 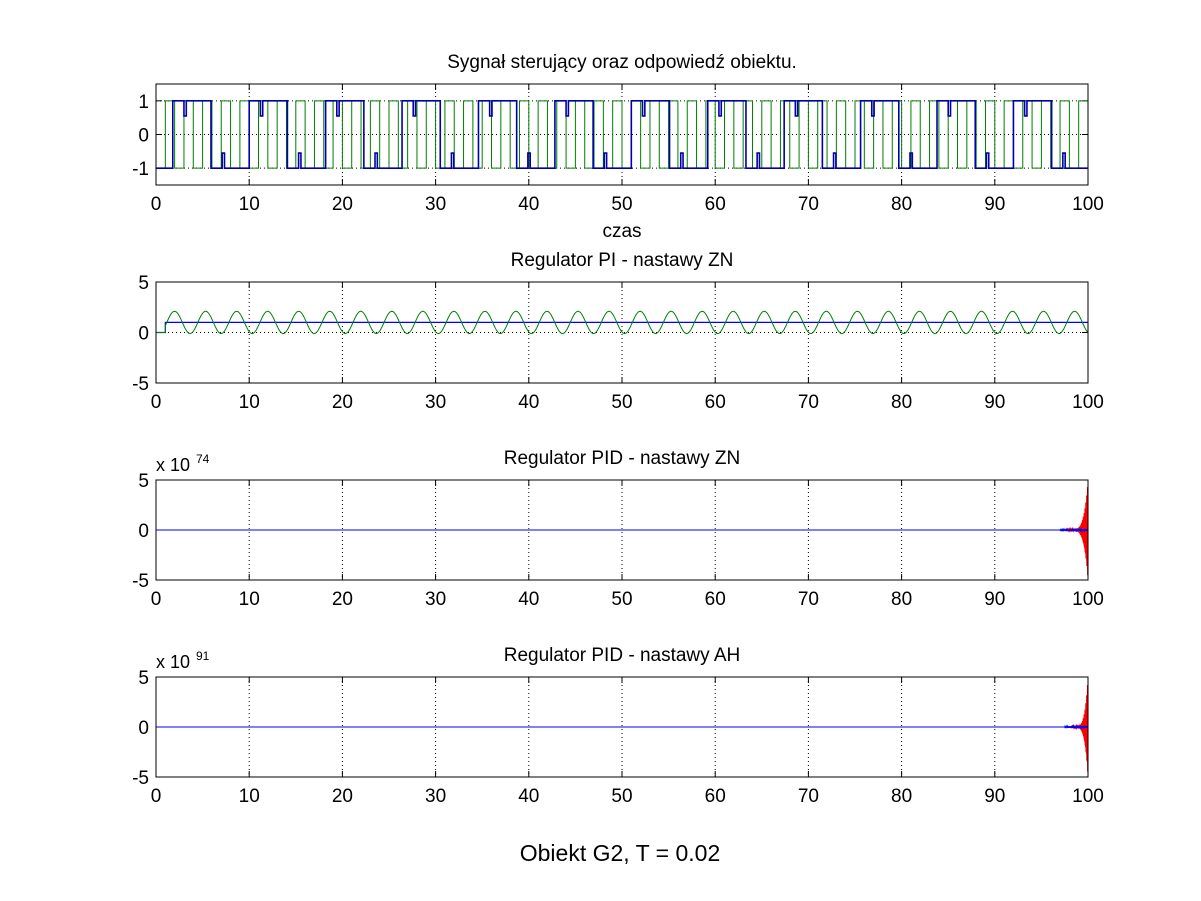 What do you see at coordinates (622, 260) in the screenshot?
I see `subplot-title: Regulator PI - nastawy ZN` at bounding box center [622, 260].